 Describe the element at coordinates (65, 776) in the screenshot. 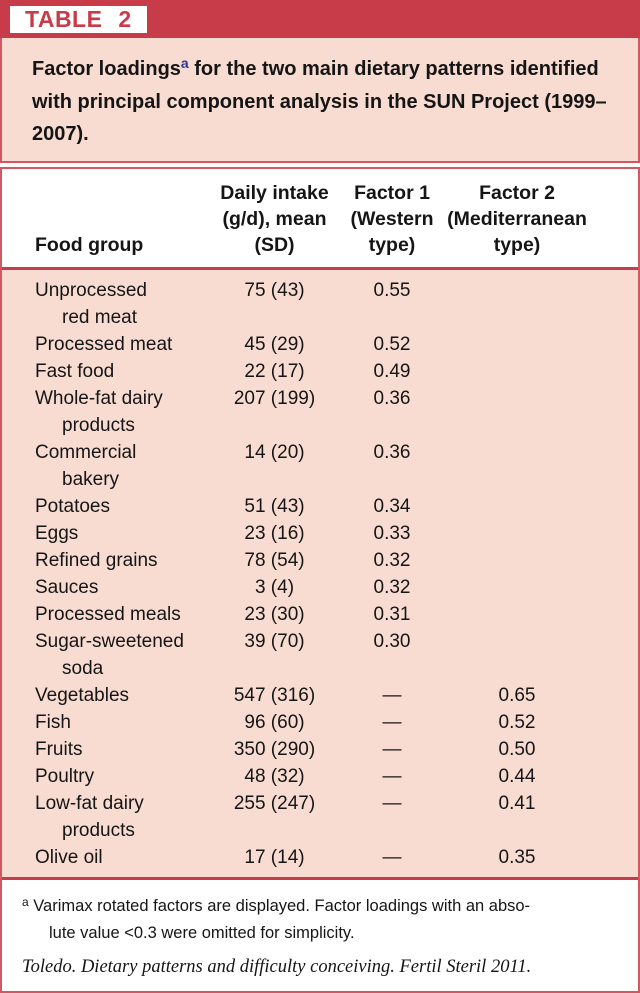

I see `food-group-line: Poultry` at that location.